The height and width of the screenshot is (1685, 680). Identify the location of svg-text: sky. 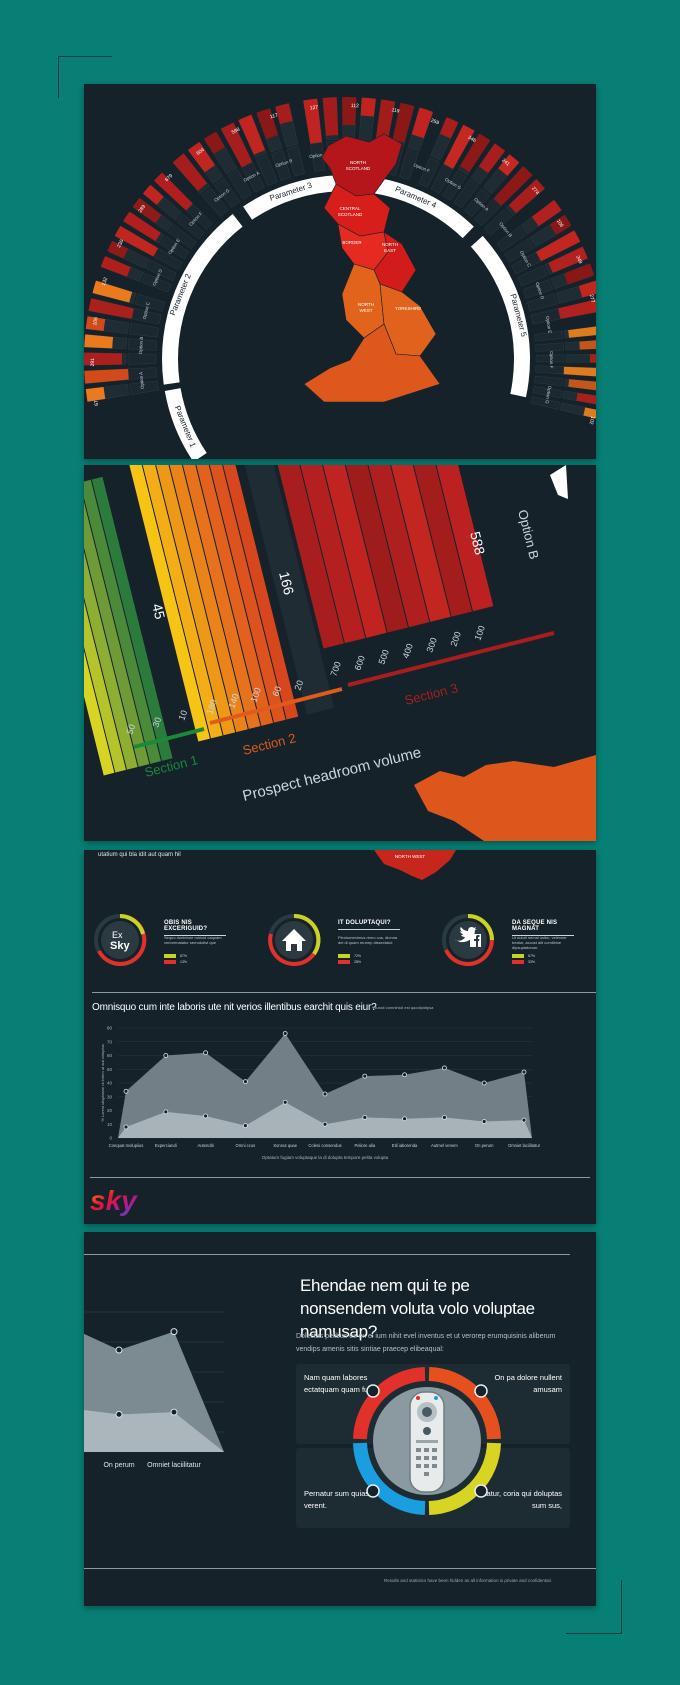
(114, 1200).